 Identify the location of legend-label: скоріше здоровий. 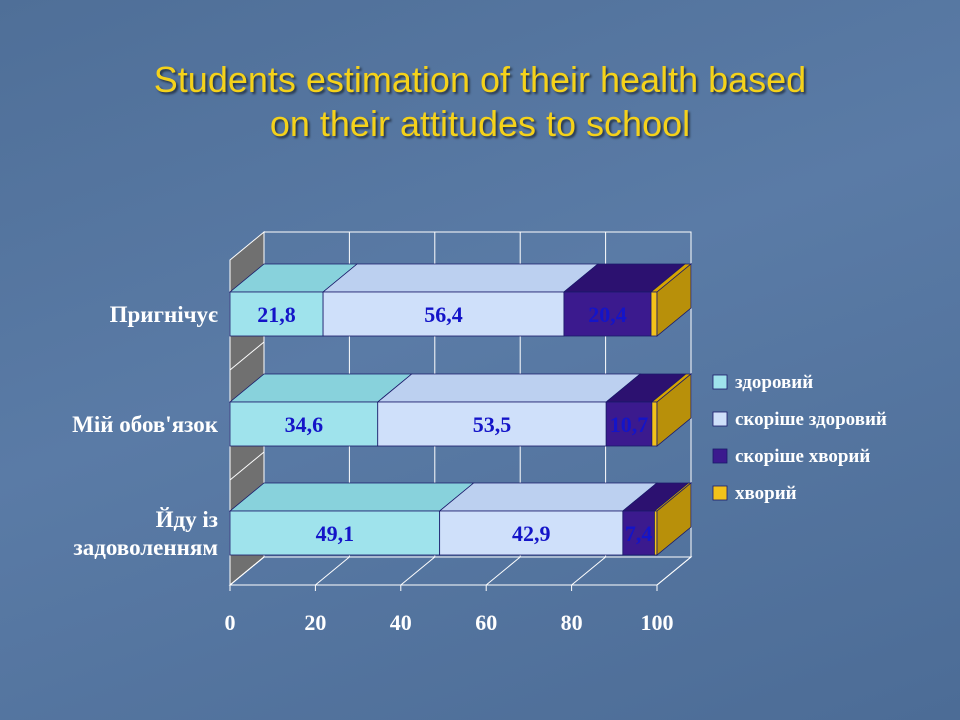
(811, 419).